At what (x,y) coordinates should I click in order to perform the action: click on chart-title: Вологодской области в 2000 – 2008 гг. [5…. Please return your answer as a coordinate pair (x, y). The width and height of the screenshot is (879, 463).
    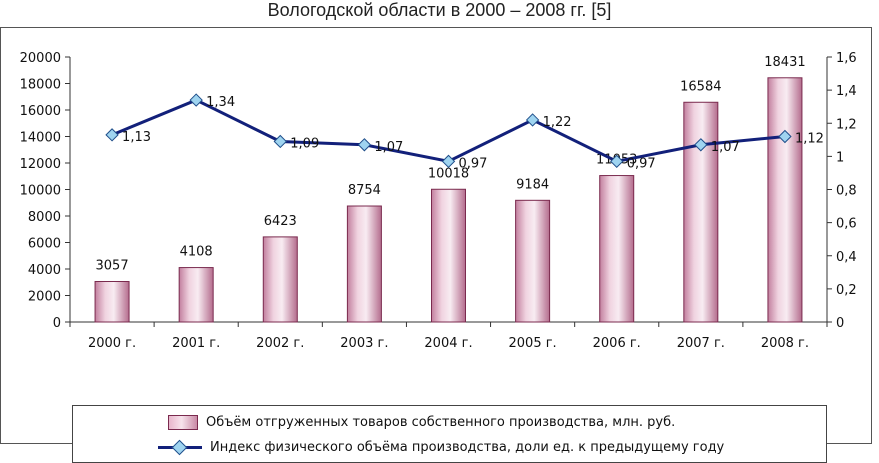
    Looking at the image, I should click on (439, 10).